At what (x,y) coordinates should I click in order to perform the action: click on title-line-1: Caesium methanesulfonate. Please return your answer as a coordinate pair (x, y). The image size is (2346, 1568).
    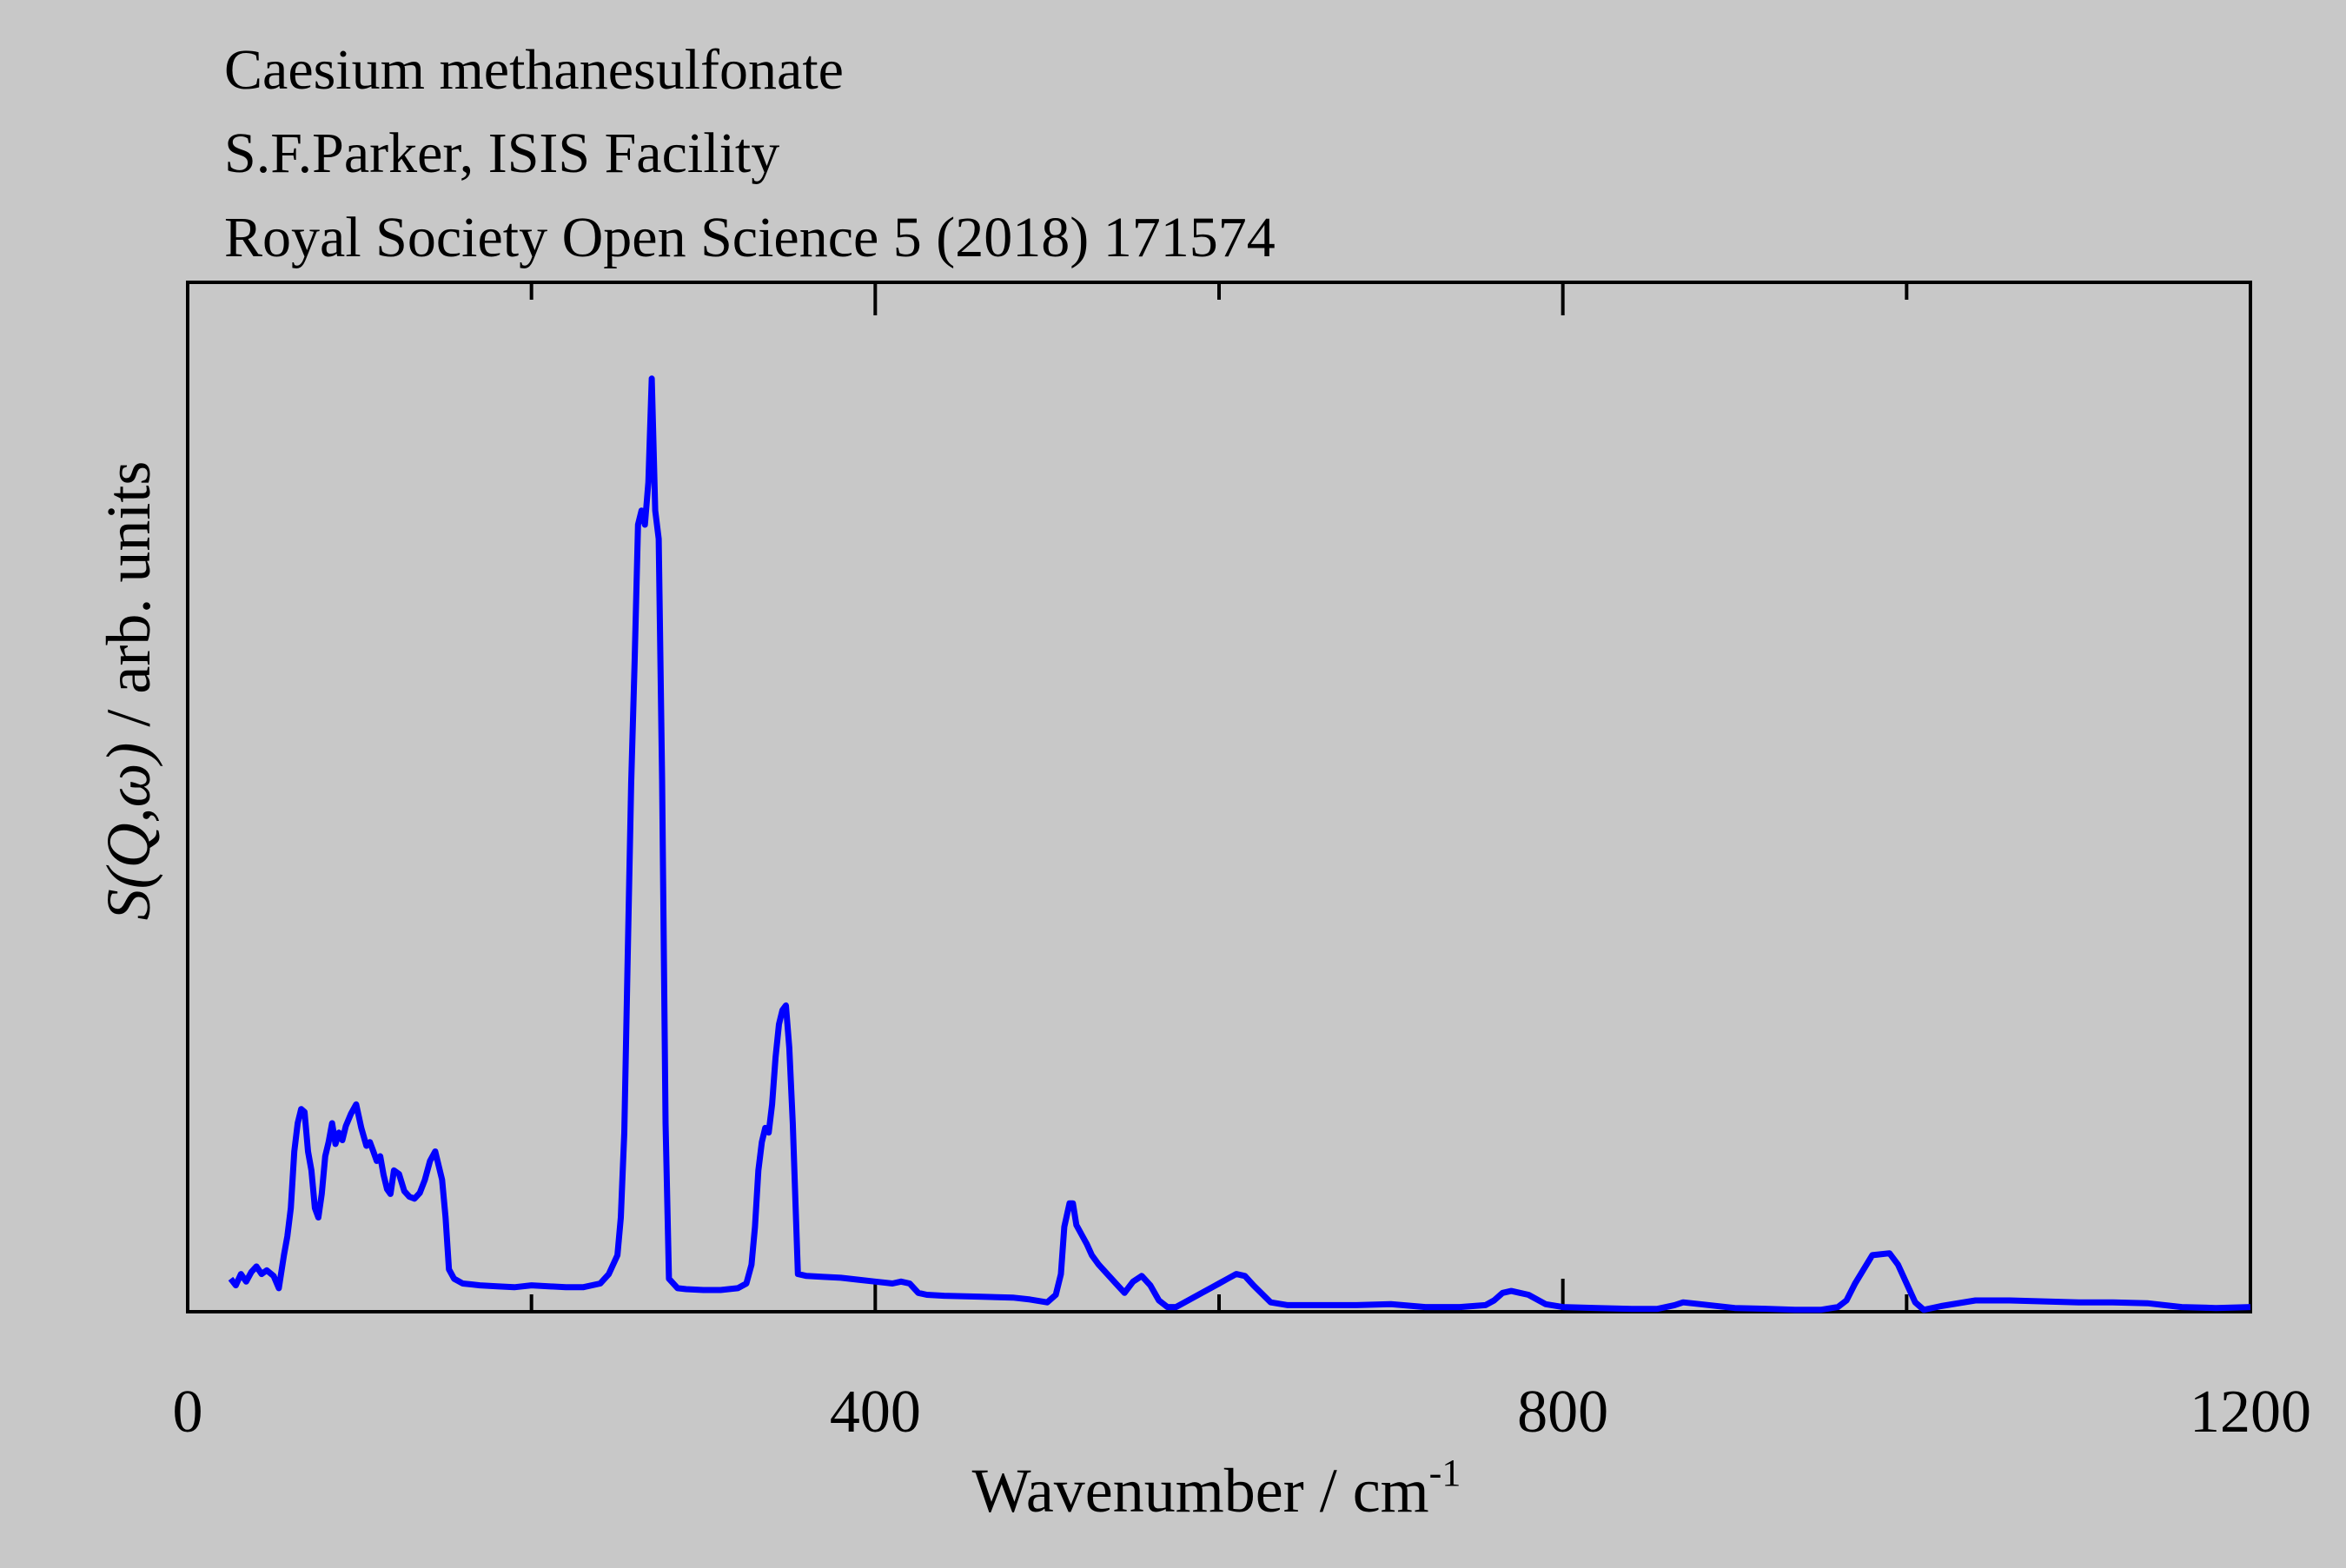
    Looking at the image, I should click on (534, 70).